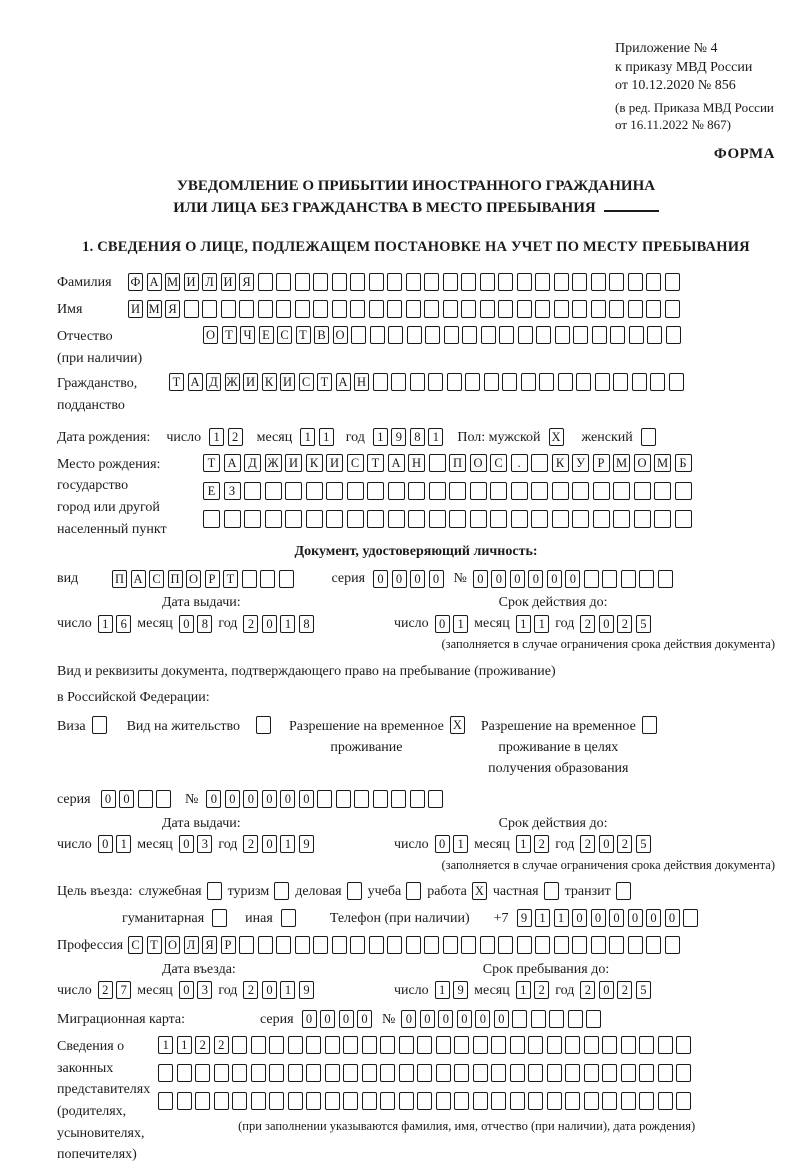  I want to click on checkbox-purpose-transit, so click(623, 891).